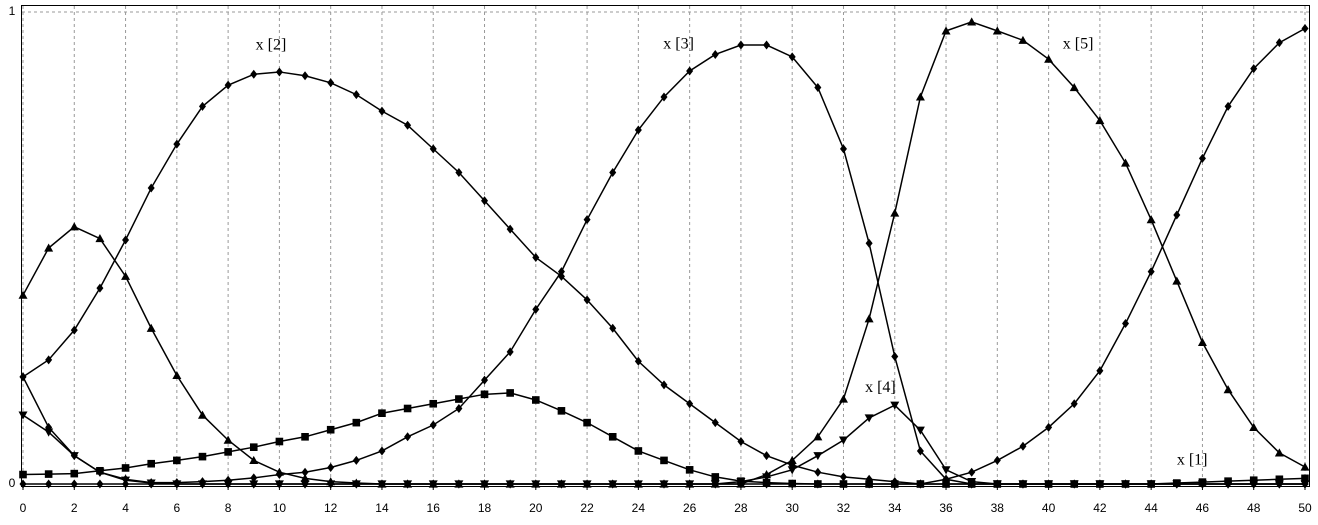 Image resolution: width=1318 pixels, height=525 pixels. What do you see at coordinates (1078, 44) in the screenshot?
I see `annotation: x [5]` at bounding box center [1078, 44].